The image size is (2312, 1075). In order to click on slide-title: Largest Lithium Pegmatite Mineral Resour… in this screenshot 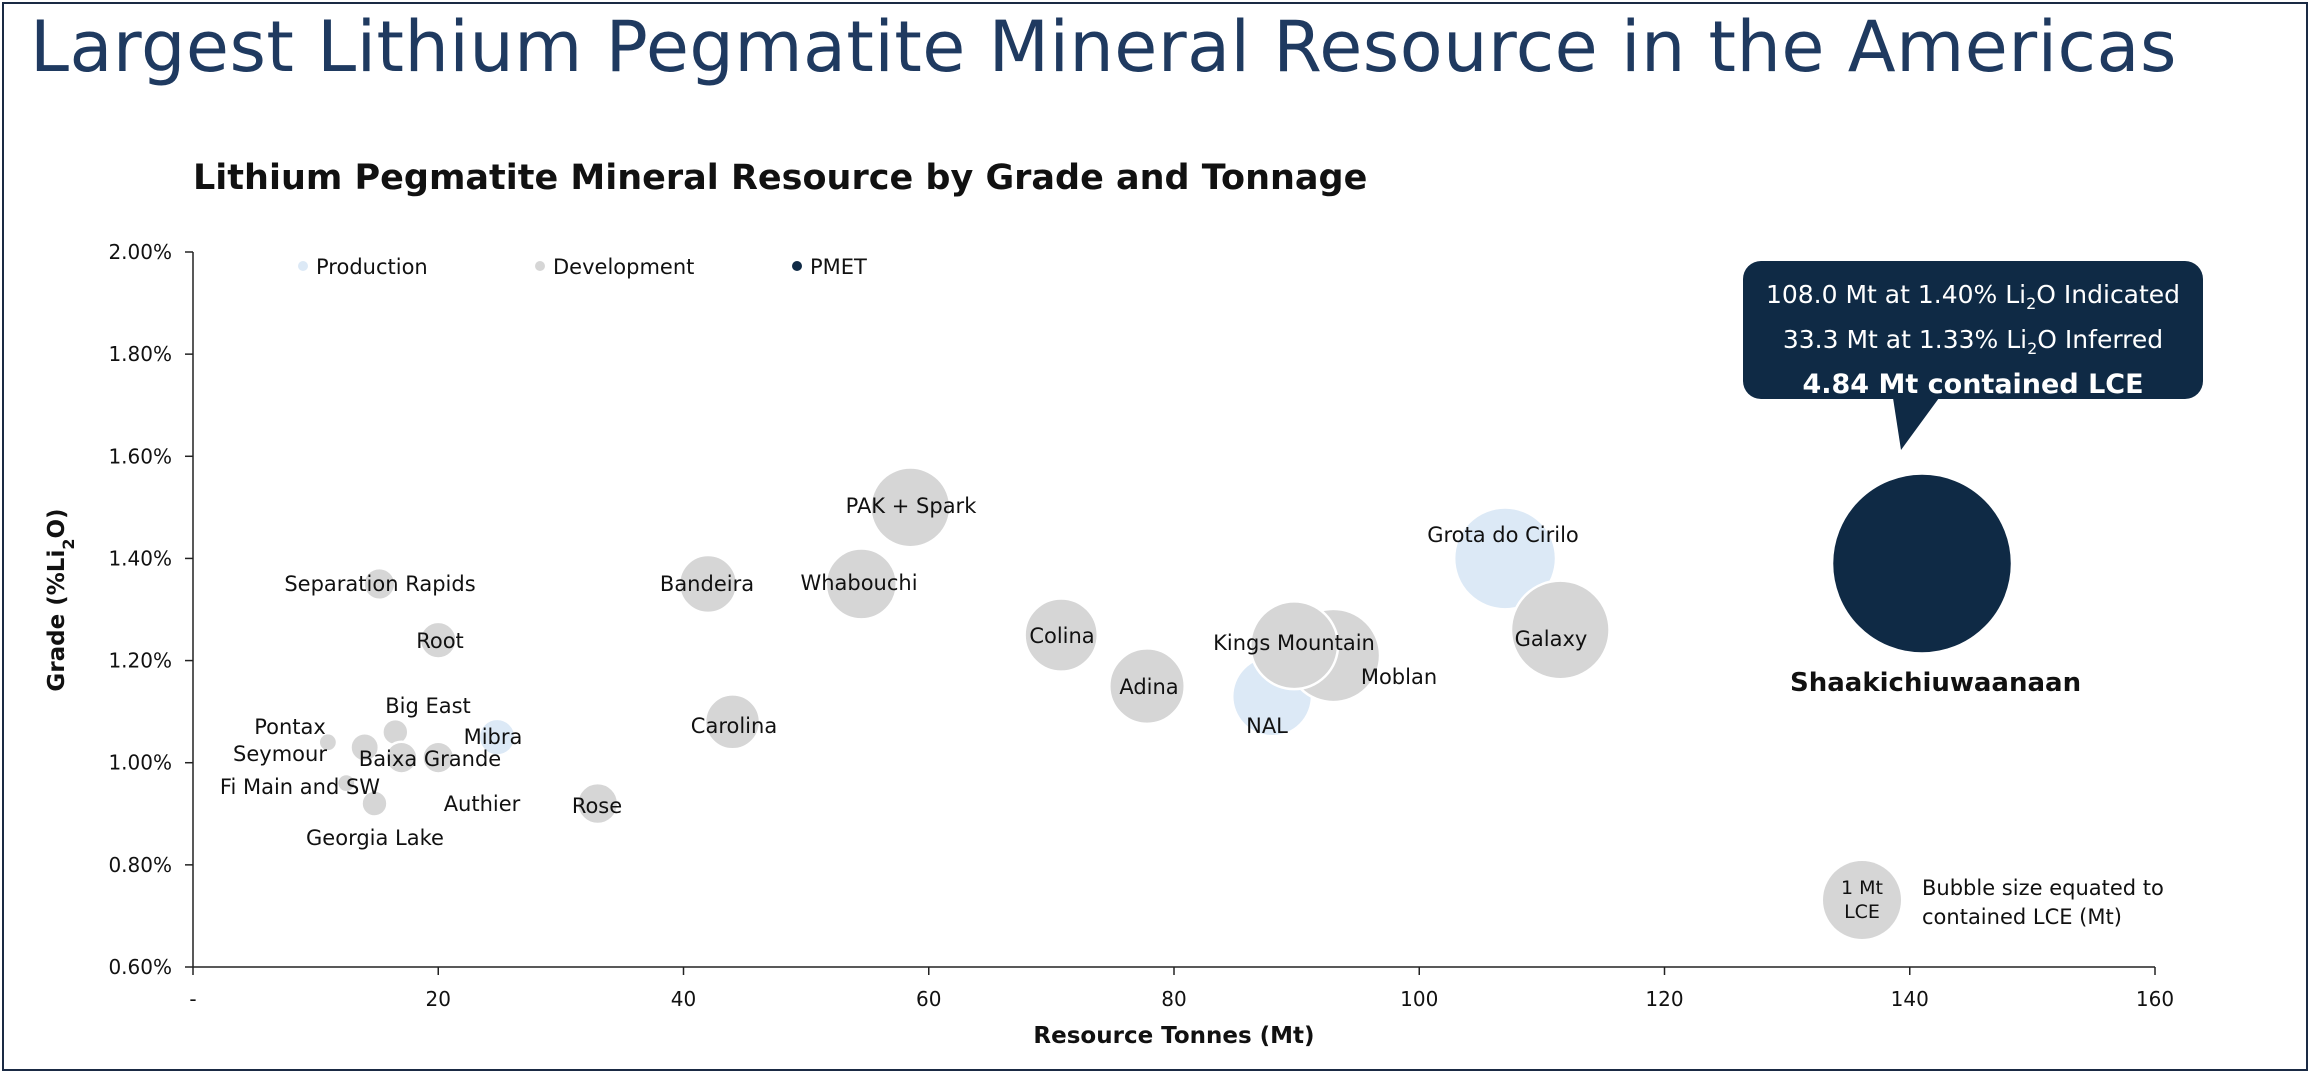, I will do `click(1103, 47)`.